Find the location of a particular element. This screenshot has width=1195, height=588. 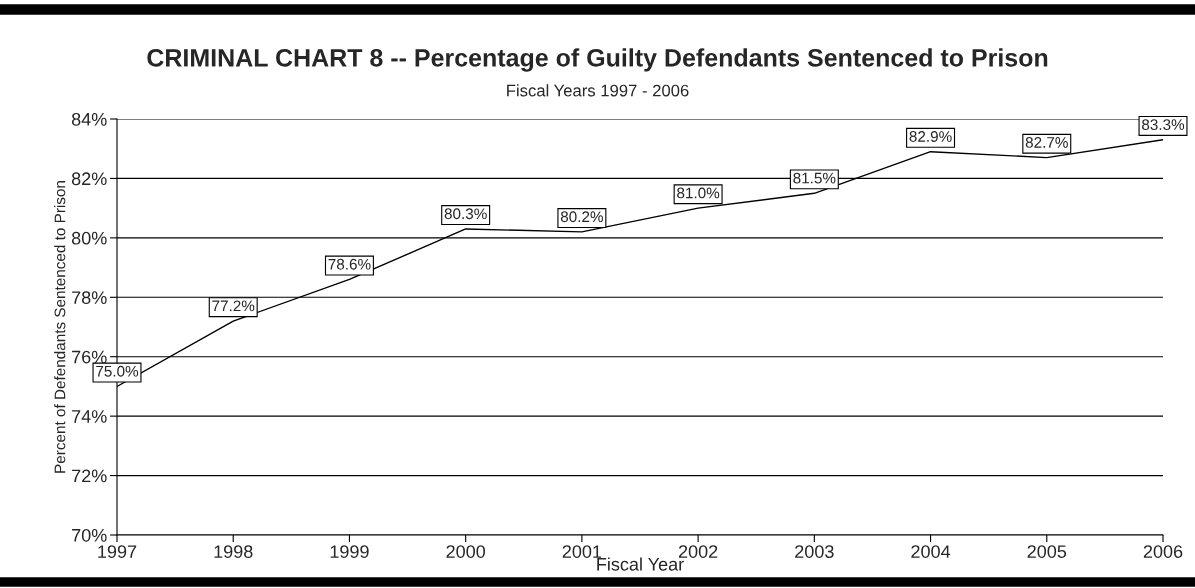

y-tick-label: 80% is located at coordinates (89, 238).